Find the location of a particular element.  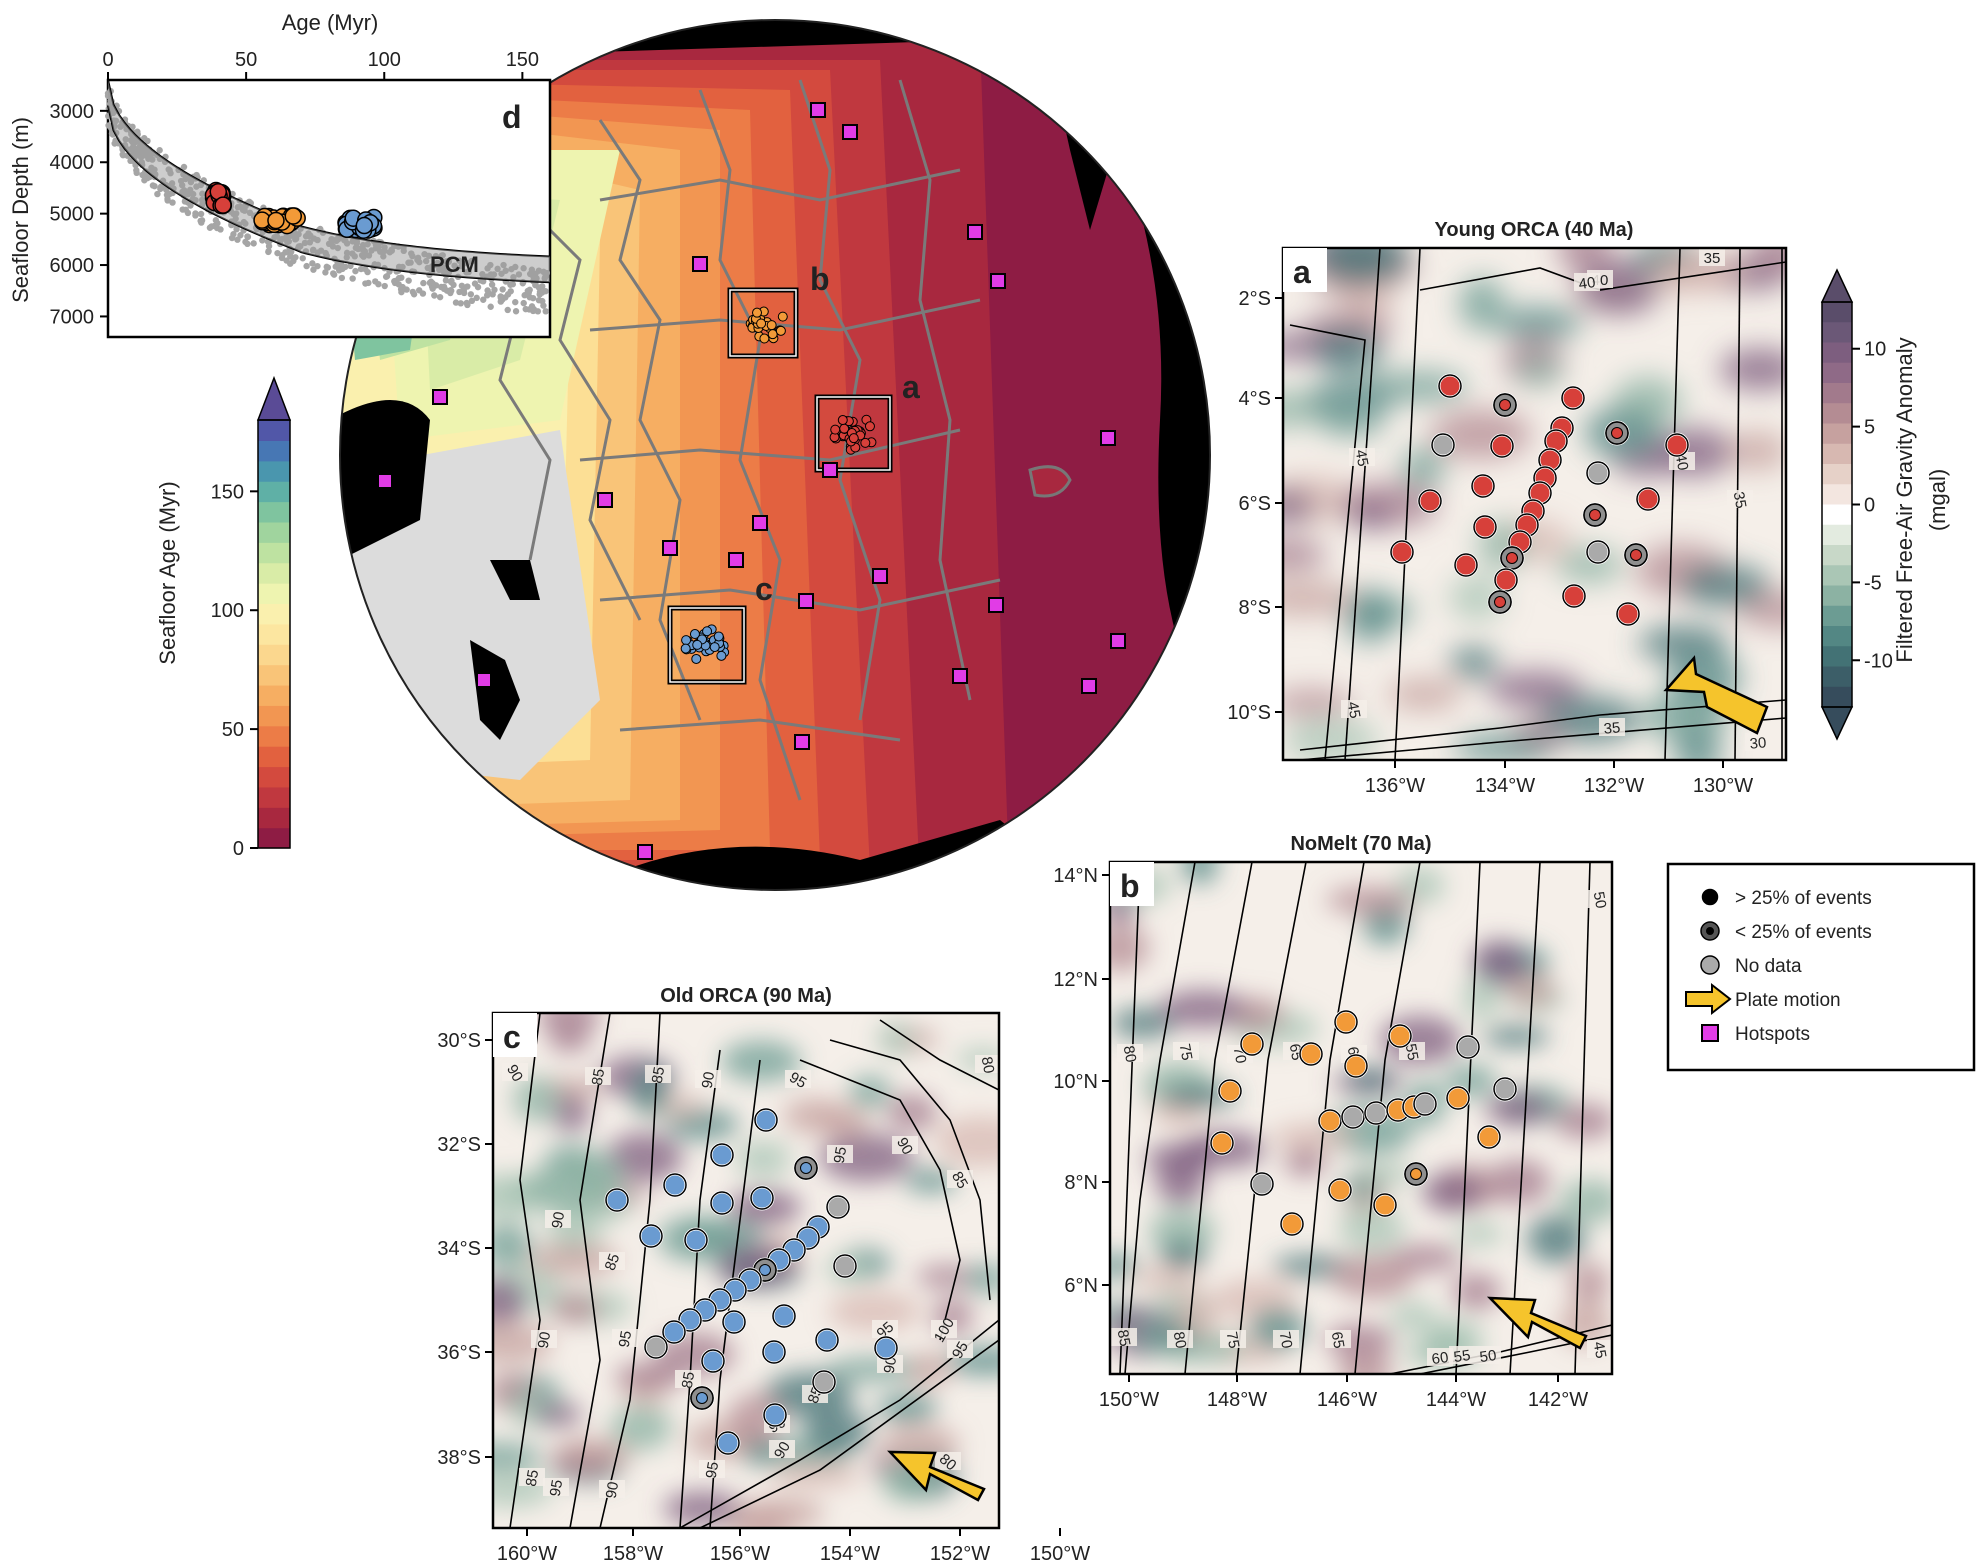

map-xtick: 152°W is located at coordinates (960, 1554).